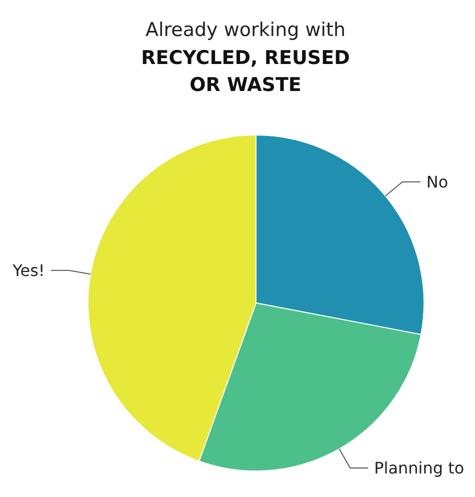 This screenshot has height=497, width=475. Describe the element at coordinates (245, 71) in the screenshot. I see `chart-subtitle: RECYCLED, REUSED OR WASTE` at that location.